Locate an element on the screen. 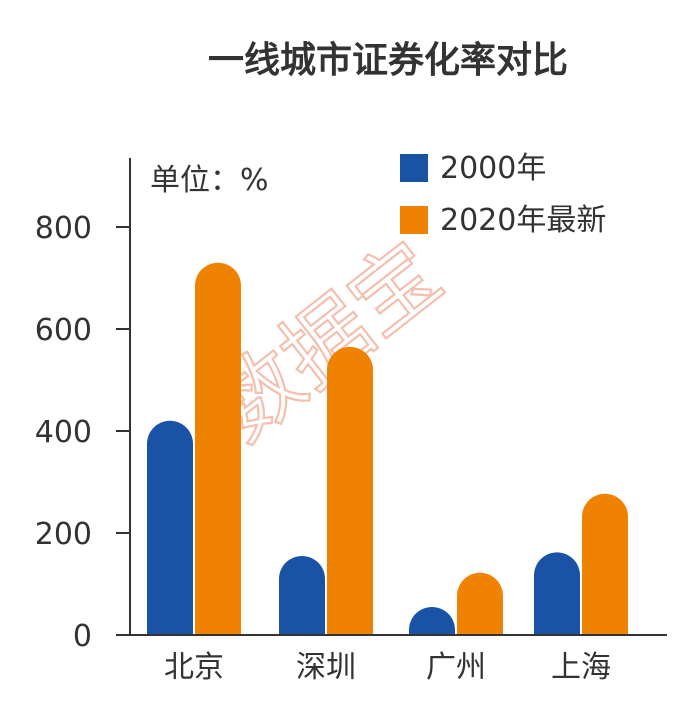  y-tick-label: 400 is located at coordinates (63, 432).